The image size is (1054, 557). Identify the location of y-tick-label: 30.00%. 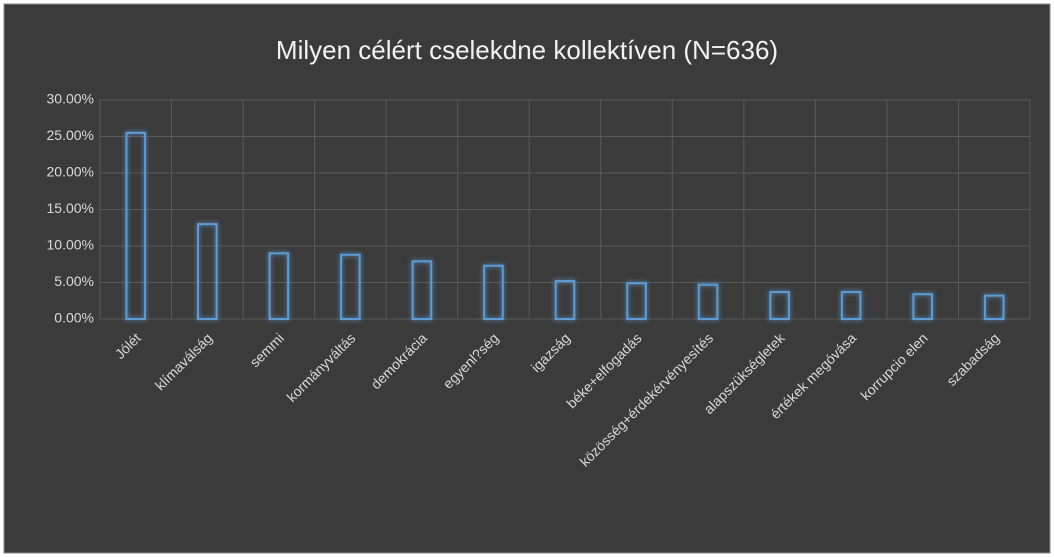
(70, 99).